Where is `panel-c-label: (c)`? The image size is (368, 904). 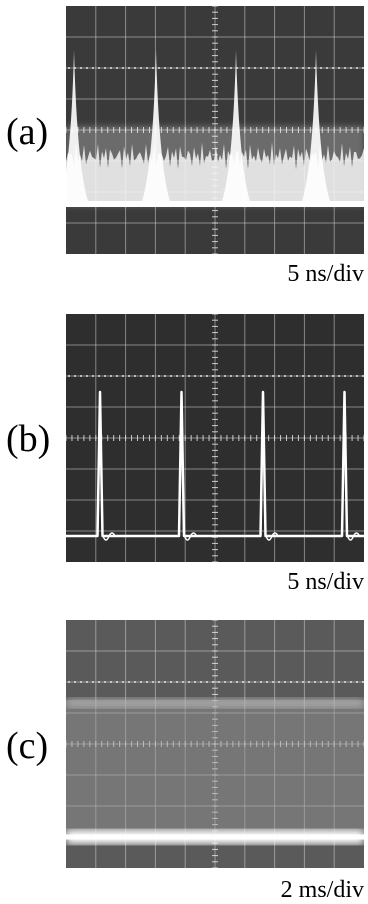
panel-c-label: (c) is located at coordinates (27, 746).